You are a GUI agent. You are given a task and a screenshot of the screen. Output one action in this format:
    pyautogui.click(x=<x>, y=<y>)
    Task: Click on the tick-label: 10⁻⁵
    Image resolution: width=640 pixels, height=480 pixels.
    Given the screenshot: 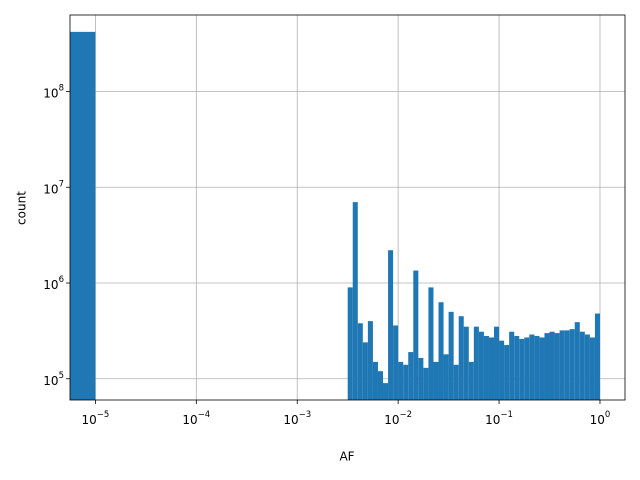 What is the action you would take?
    pyautogui.click(x=96, y=418)
    